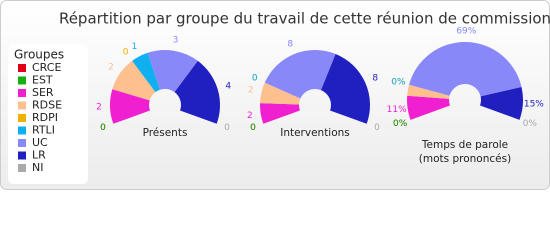  What do you see at coordinates (45, 117) in the screenshot?
I see `legend-label: RDPI` at bounding box center [45, 117].